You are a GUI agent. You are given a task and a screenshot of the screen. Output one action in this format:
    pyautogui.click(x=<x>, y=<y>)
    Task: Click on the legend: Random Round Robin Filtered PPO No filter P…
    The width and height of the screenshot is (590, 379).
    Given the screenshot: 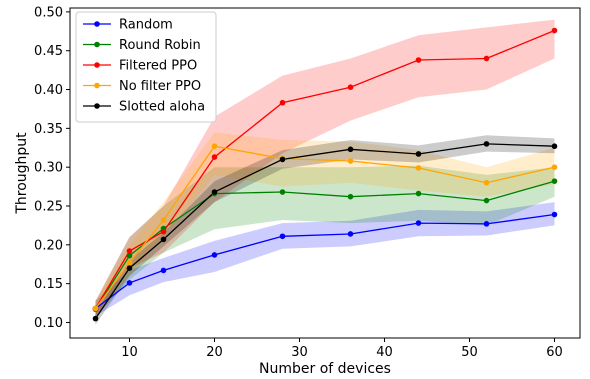 What is the action you would take?
    pyautogui.click(x=146, y=67)
    